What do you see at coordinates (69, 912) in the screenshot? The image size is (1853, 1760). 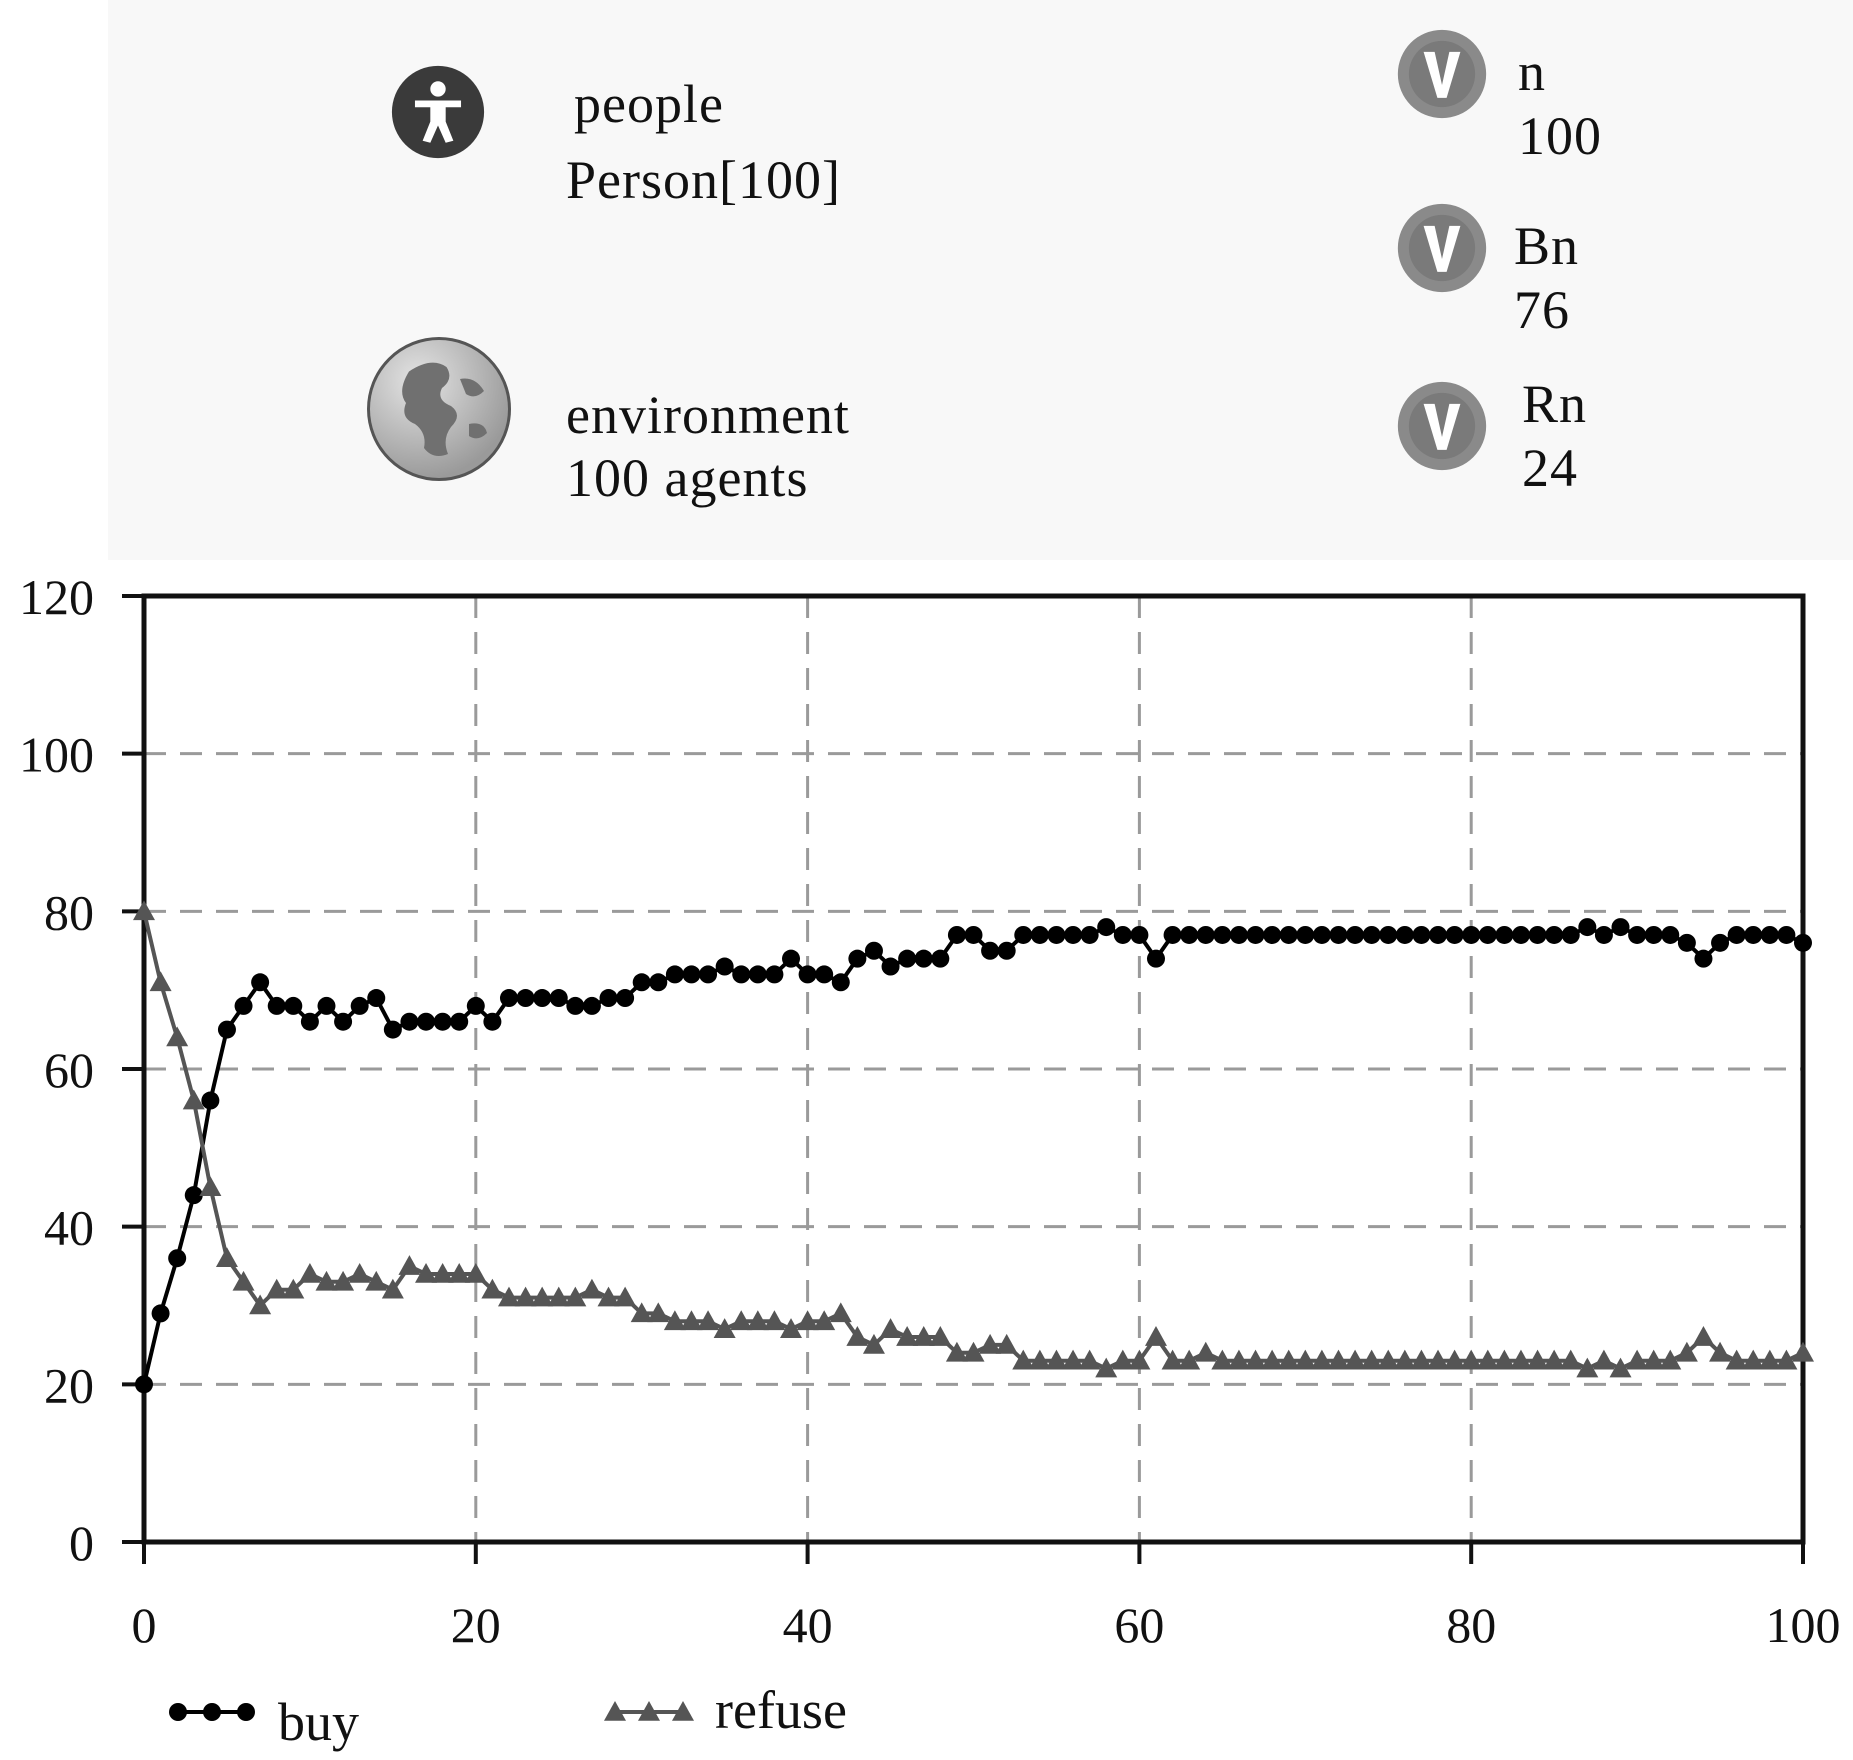 I see `y-tick-label: 80` at bounding box center [69, 912].